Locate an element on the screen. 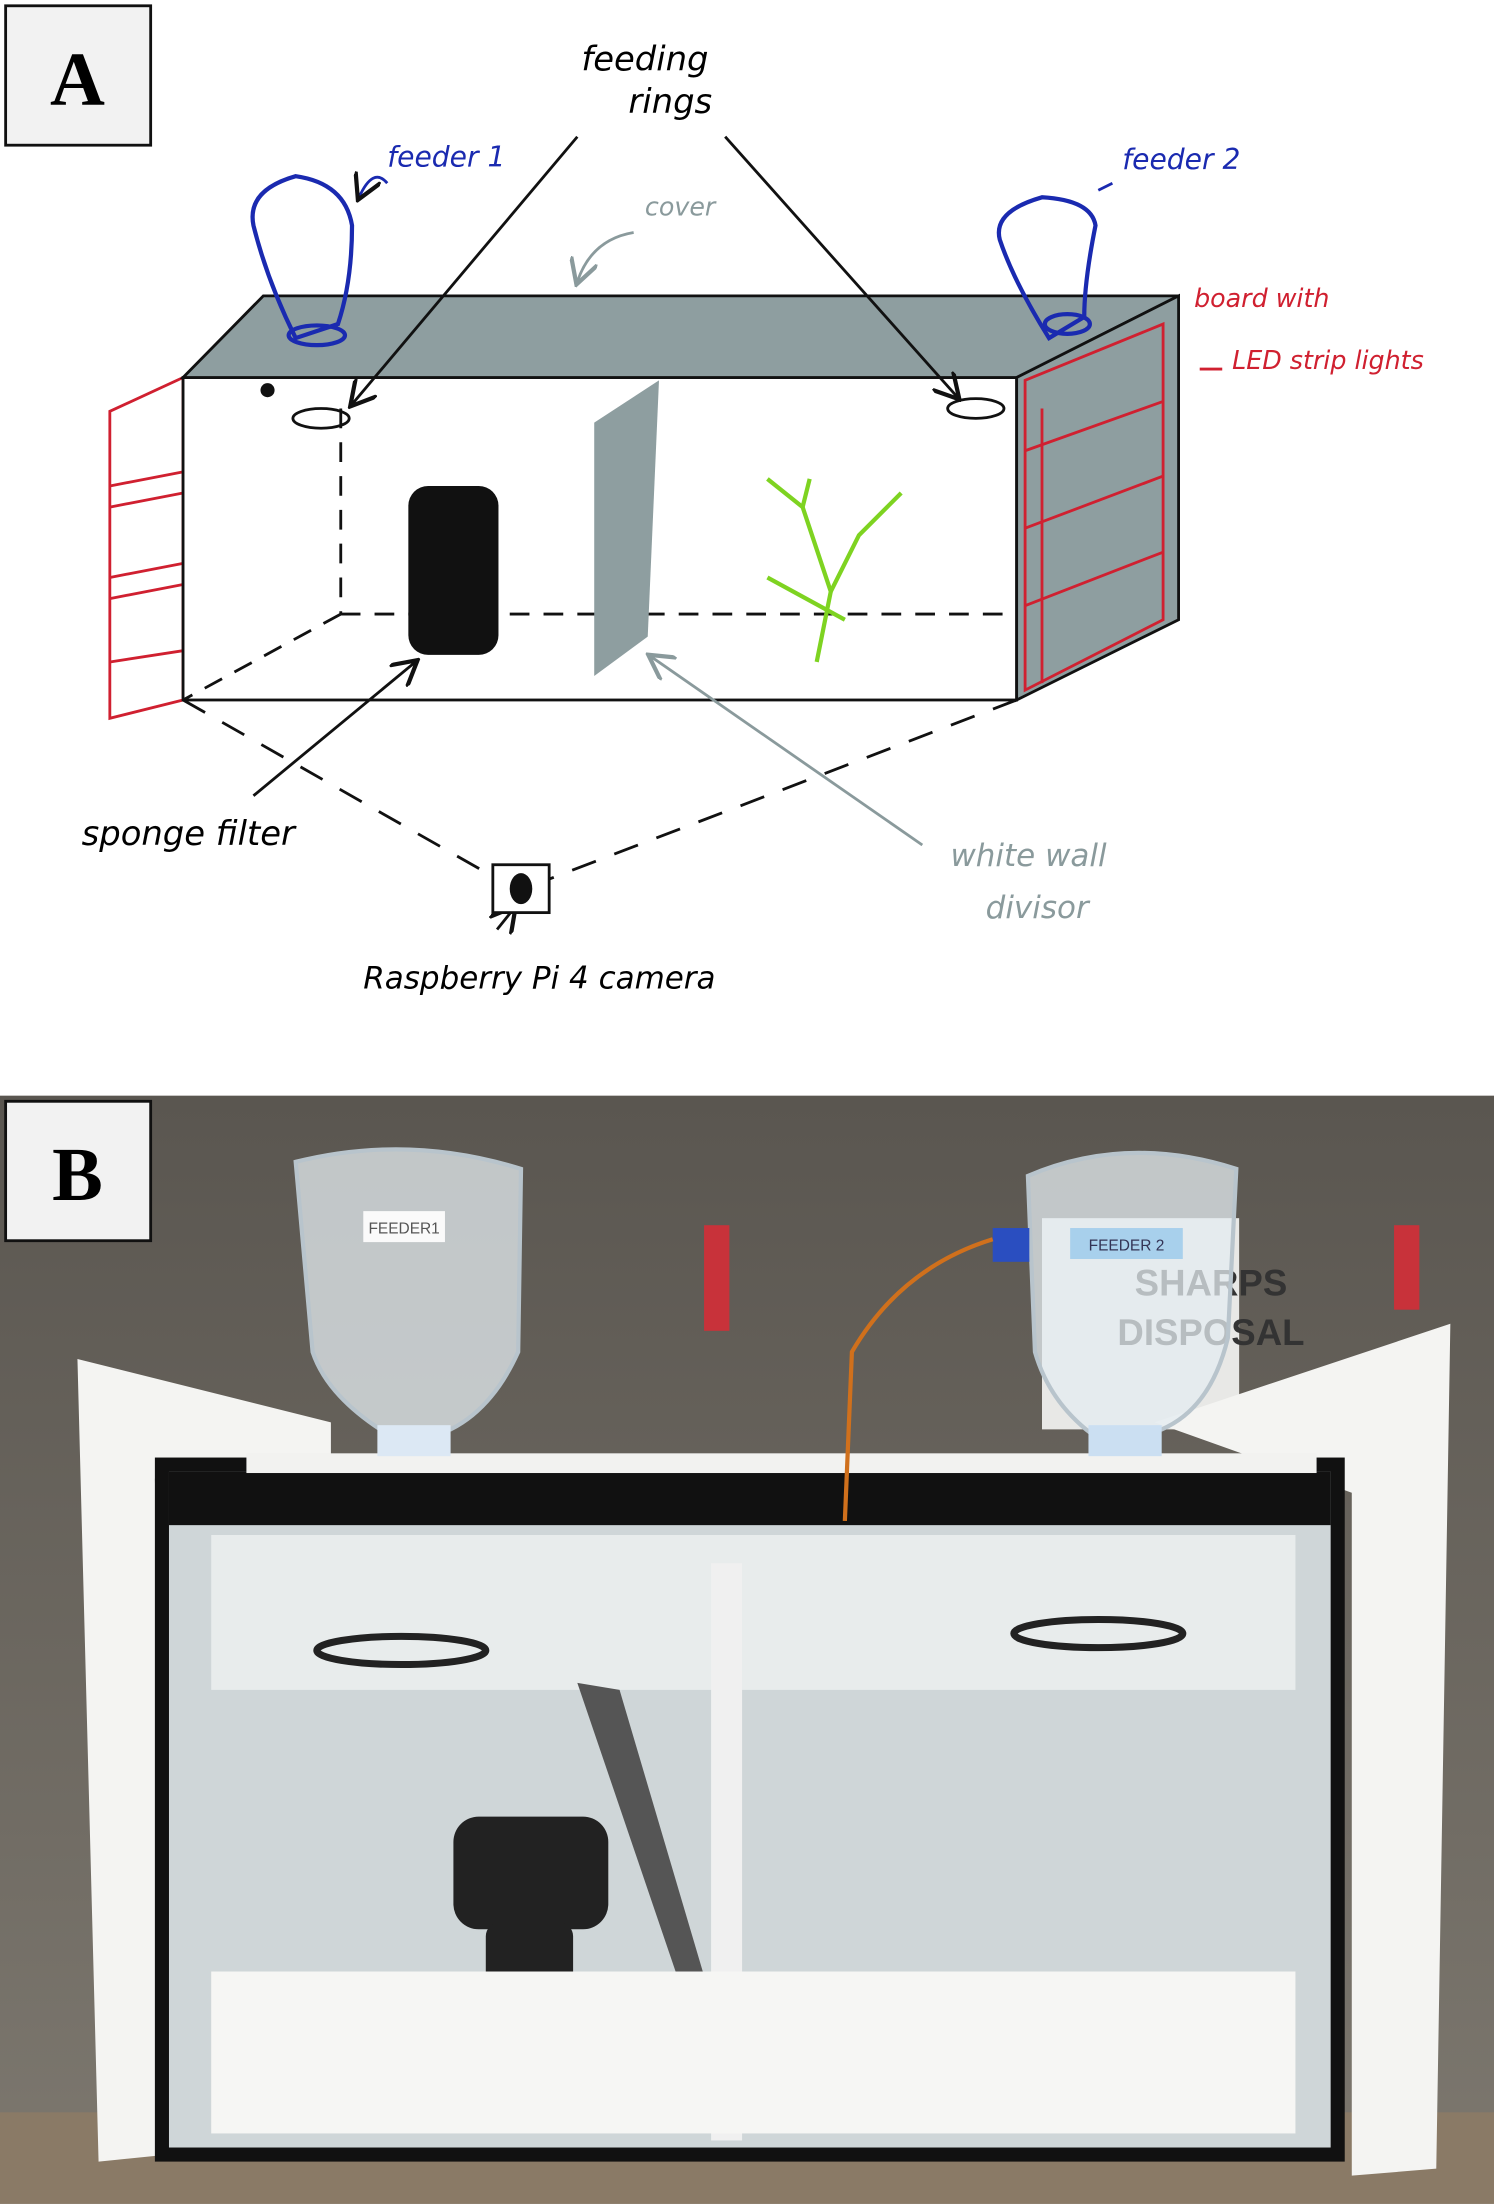  left-led-board is located at coordinates (146, 548).